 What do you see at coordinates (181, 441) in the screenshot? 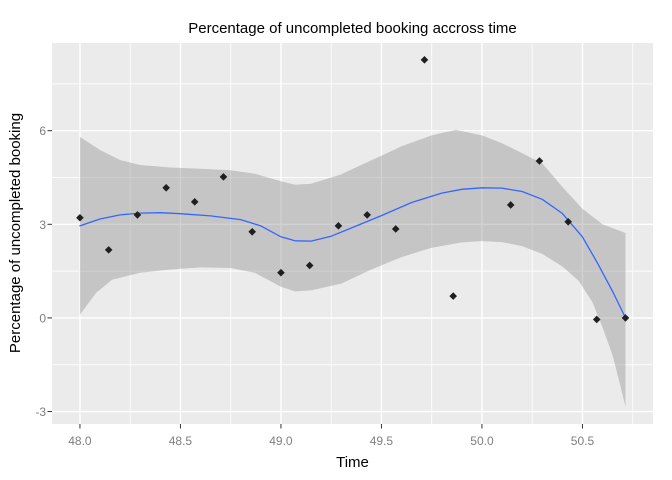
I see `x-tick-label: 48.5` at bounding box center [181, 441].